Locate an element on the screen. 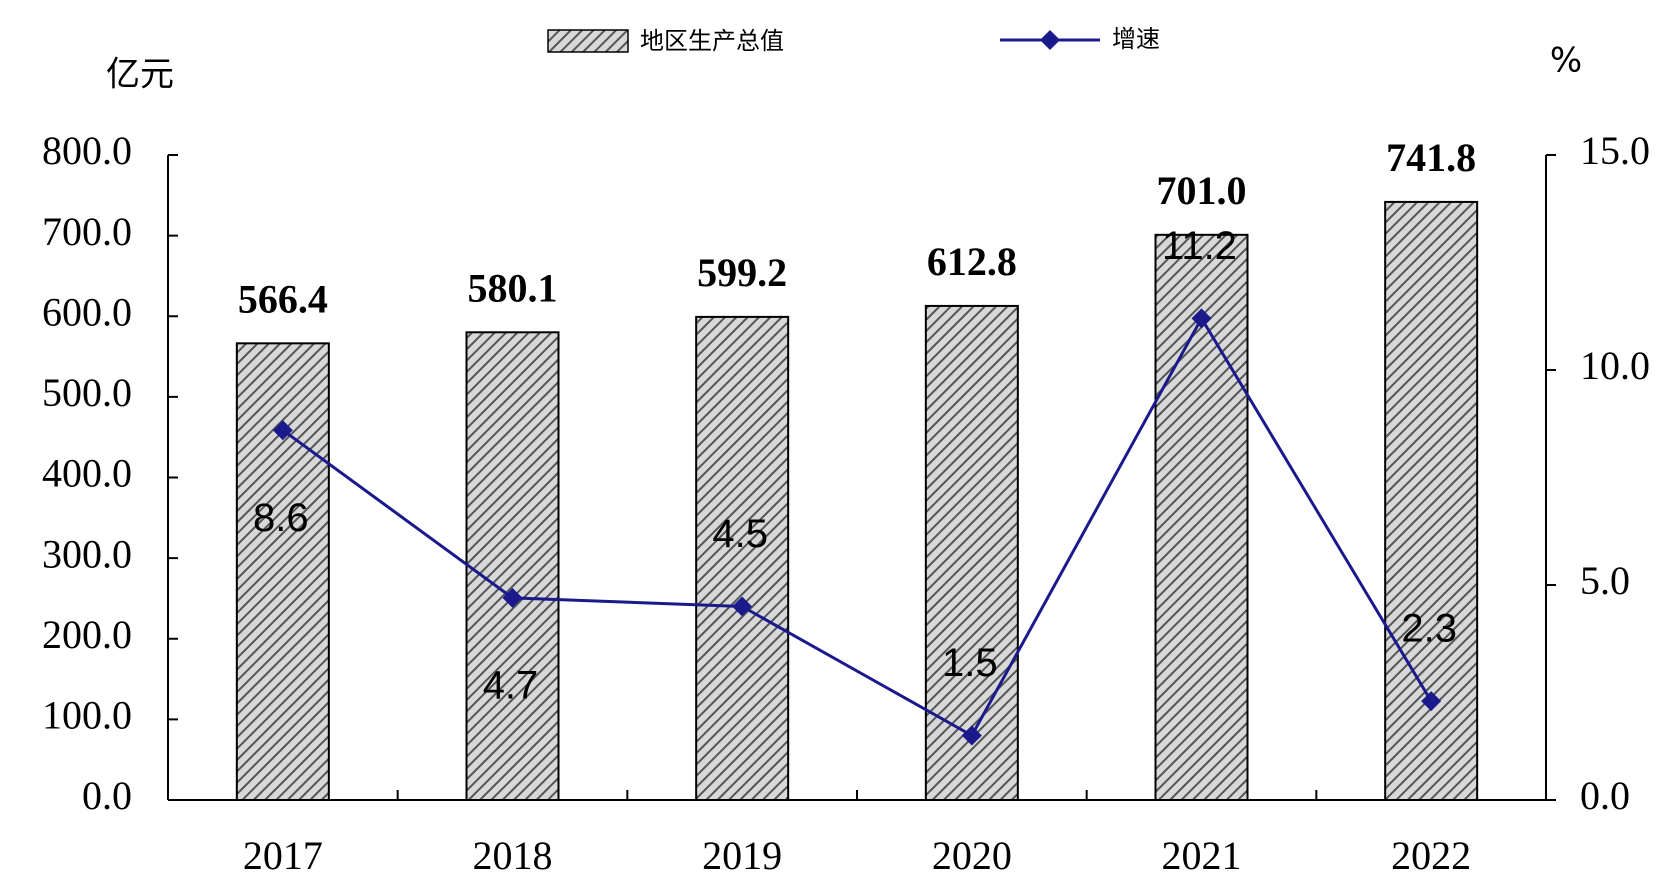 Image resolution: width=1677 pixels, height=896 pixels. y-tick-label: 300.0 is located at coordinates (87, 553).